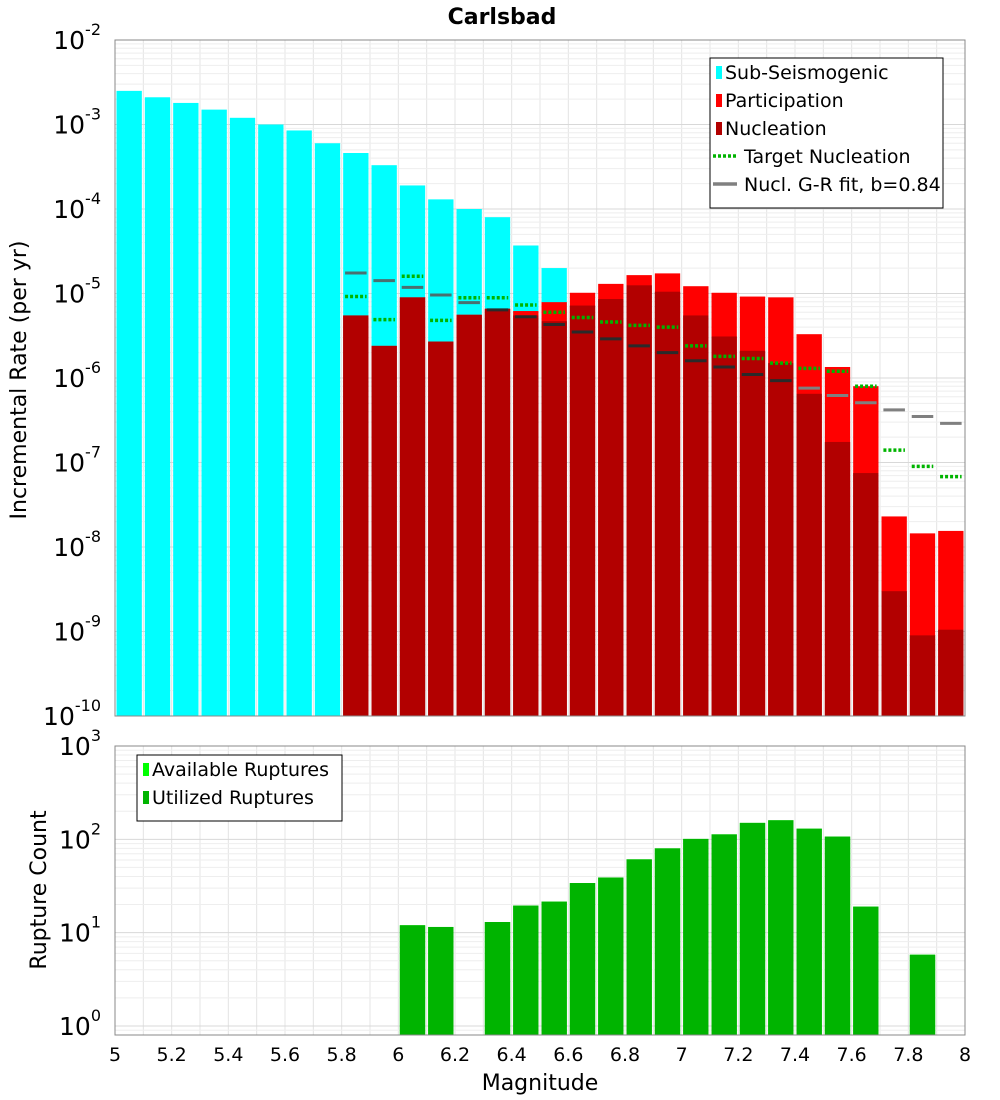 Image resolution: width=1000 pixels, height=1100 pixels. What do you see at coordinates (77, 122) in the screenshot?
I see `y-tick-label: 10⁻³` at bounding box center [77, 122].